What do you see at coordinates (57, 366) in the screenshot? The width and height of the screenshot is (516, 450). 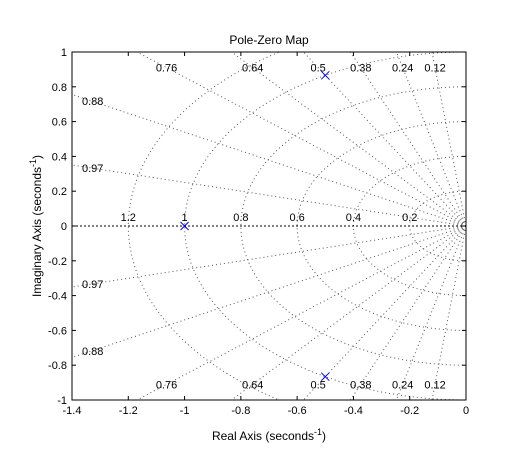 I see `y-tick-label: -0.8` at bounding box center [57, 366].